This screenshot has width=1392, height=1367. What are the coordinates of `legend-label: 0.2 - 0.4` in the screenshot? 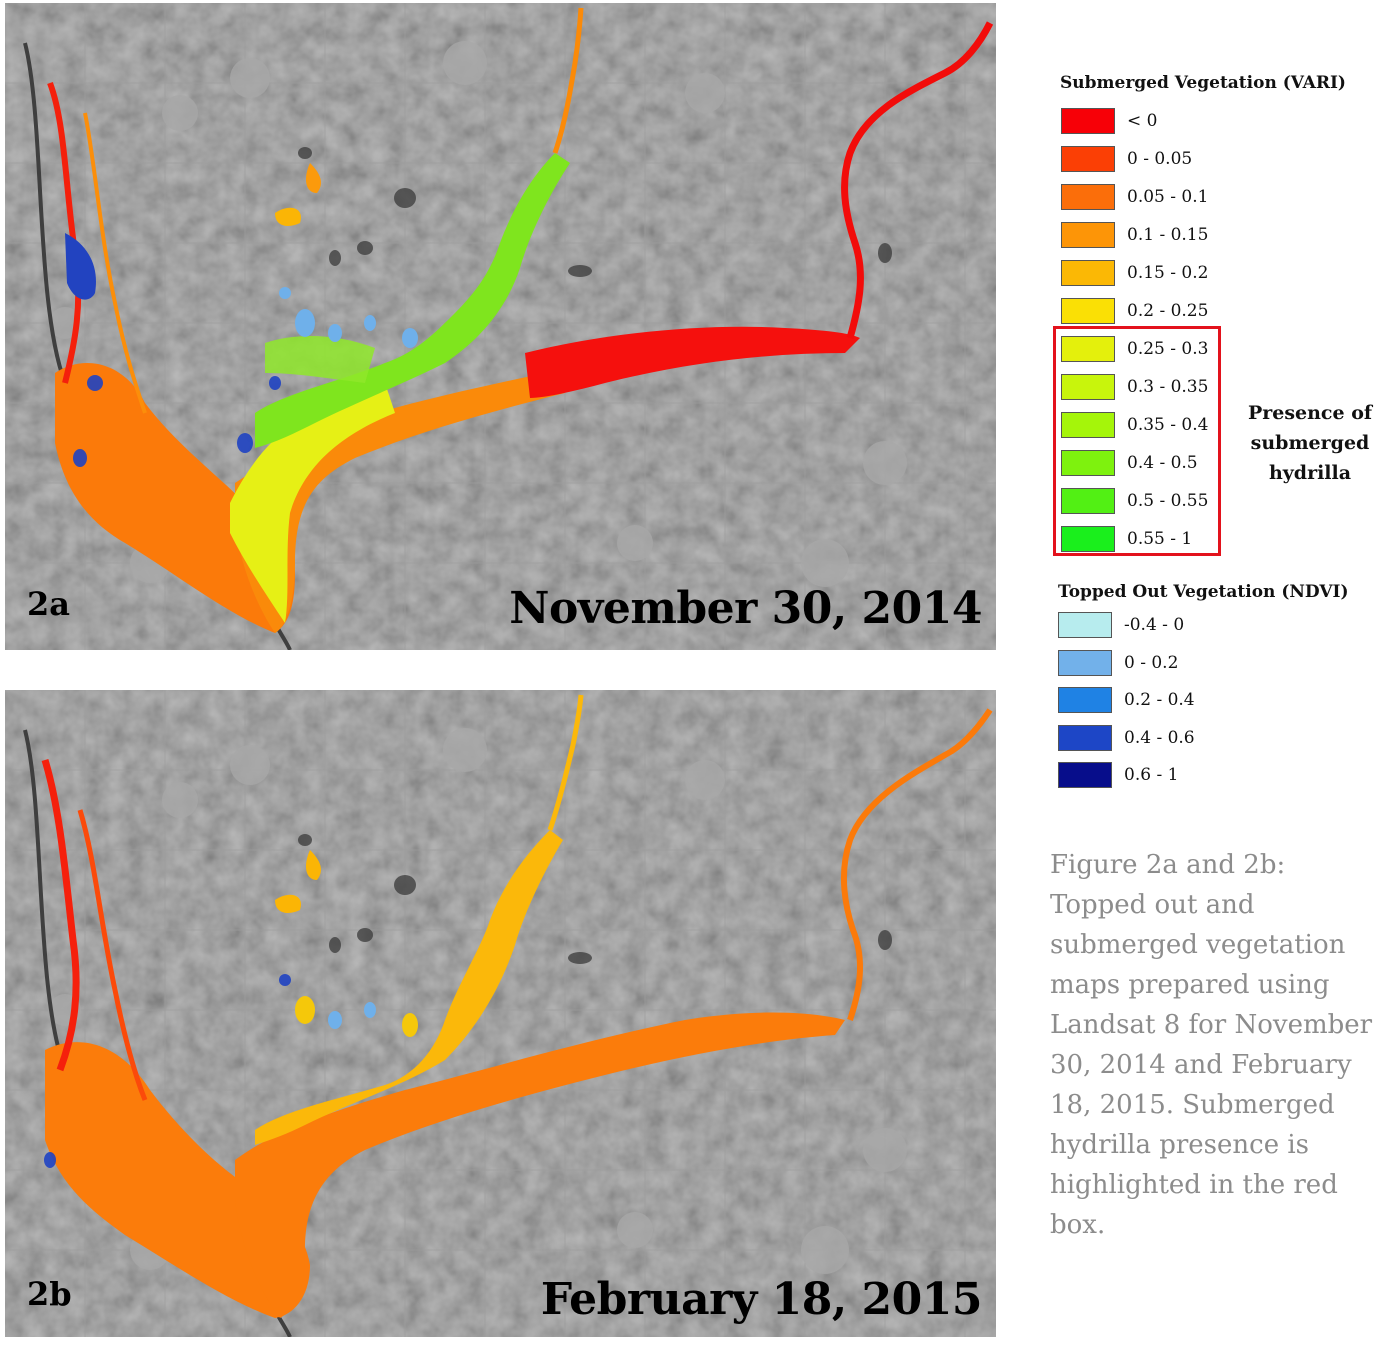 It's located at (1159, 700).